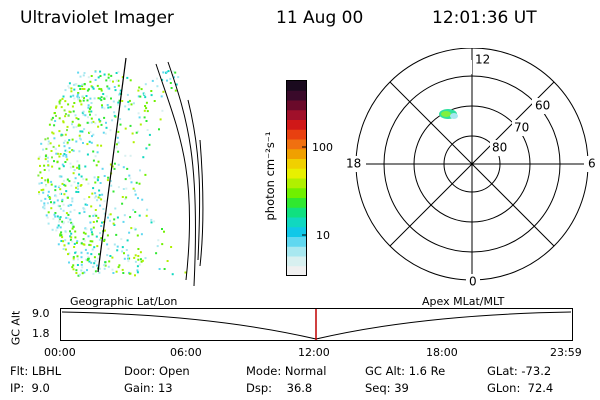 The image size is (600, 400). What do you see at coordinates (270, 176) in the screenshot?
I see `colorbar-unit-label: photon cm⁻²s⁻¹` at bounding box center [270, 176].